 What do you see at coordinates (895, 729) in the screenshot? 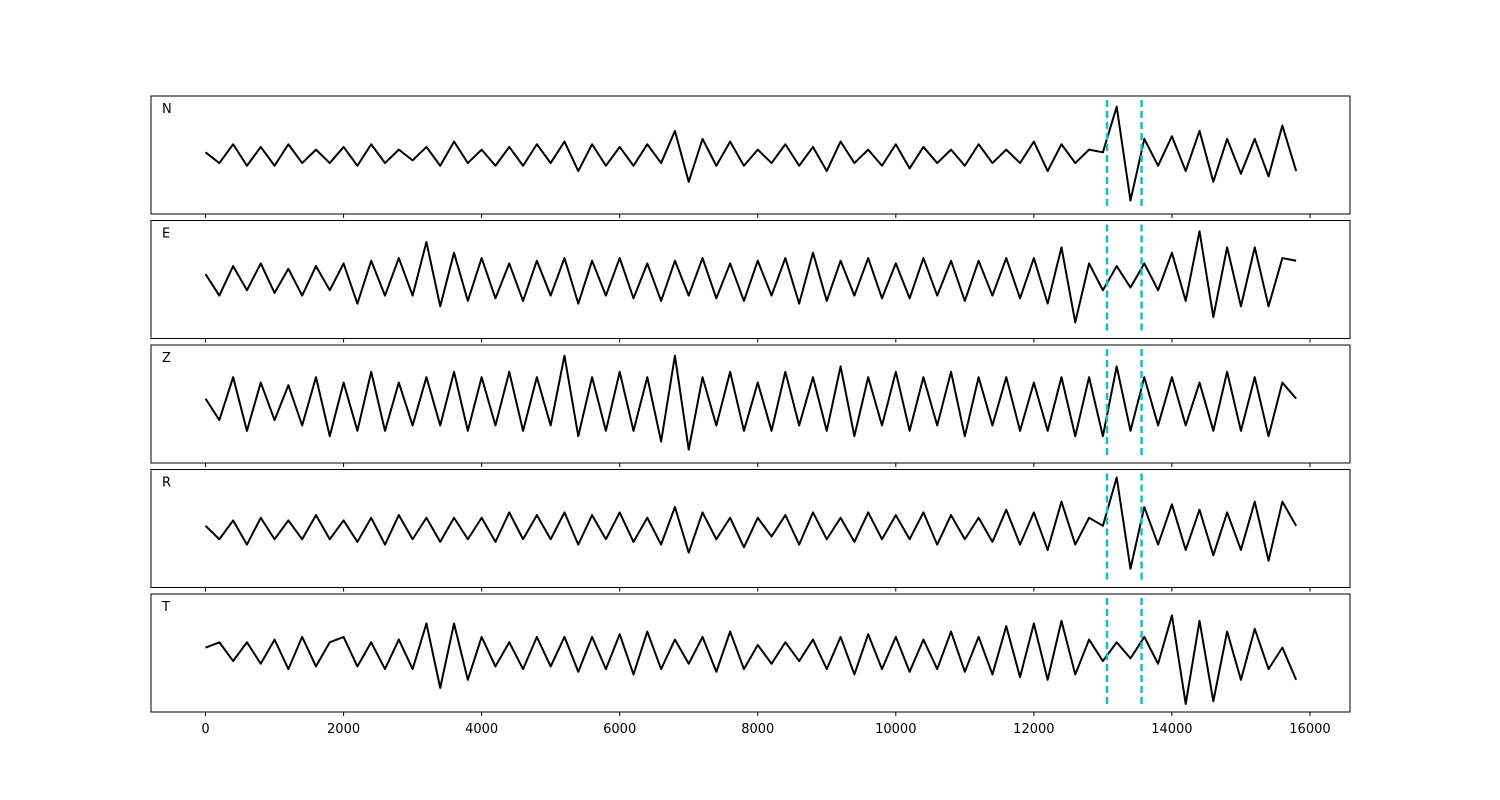
I see `x-tick-label: 10000` at bounding box center [895, 729].